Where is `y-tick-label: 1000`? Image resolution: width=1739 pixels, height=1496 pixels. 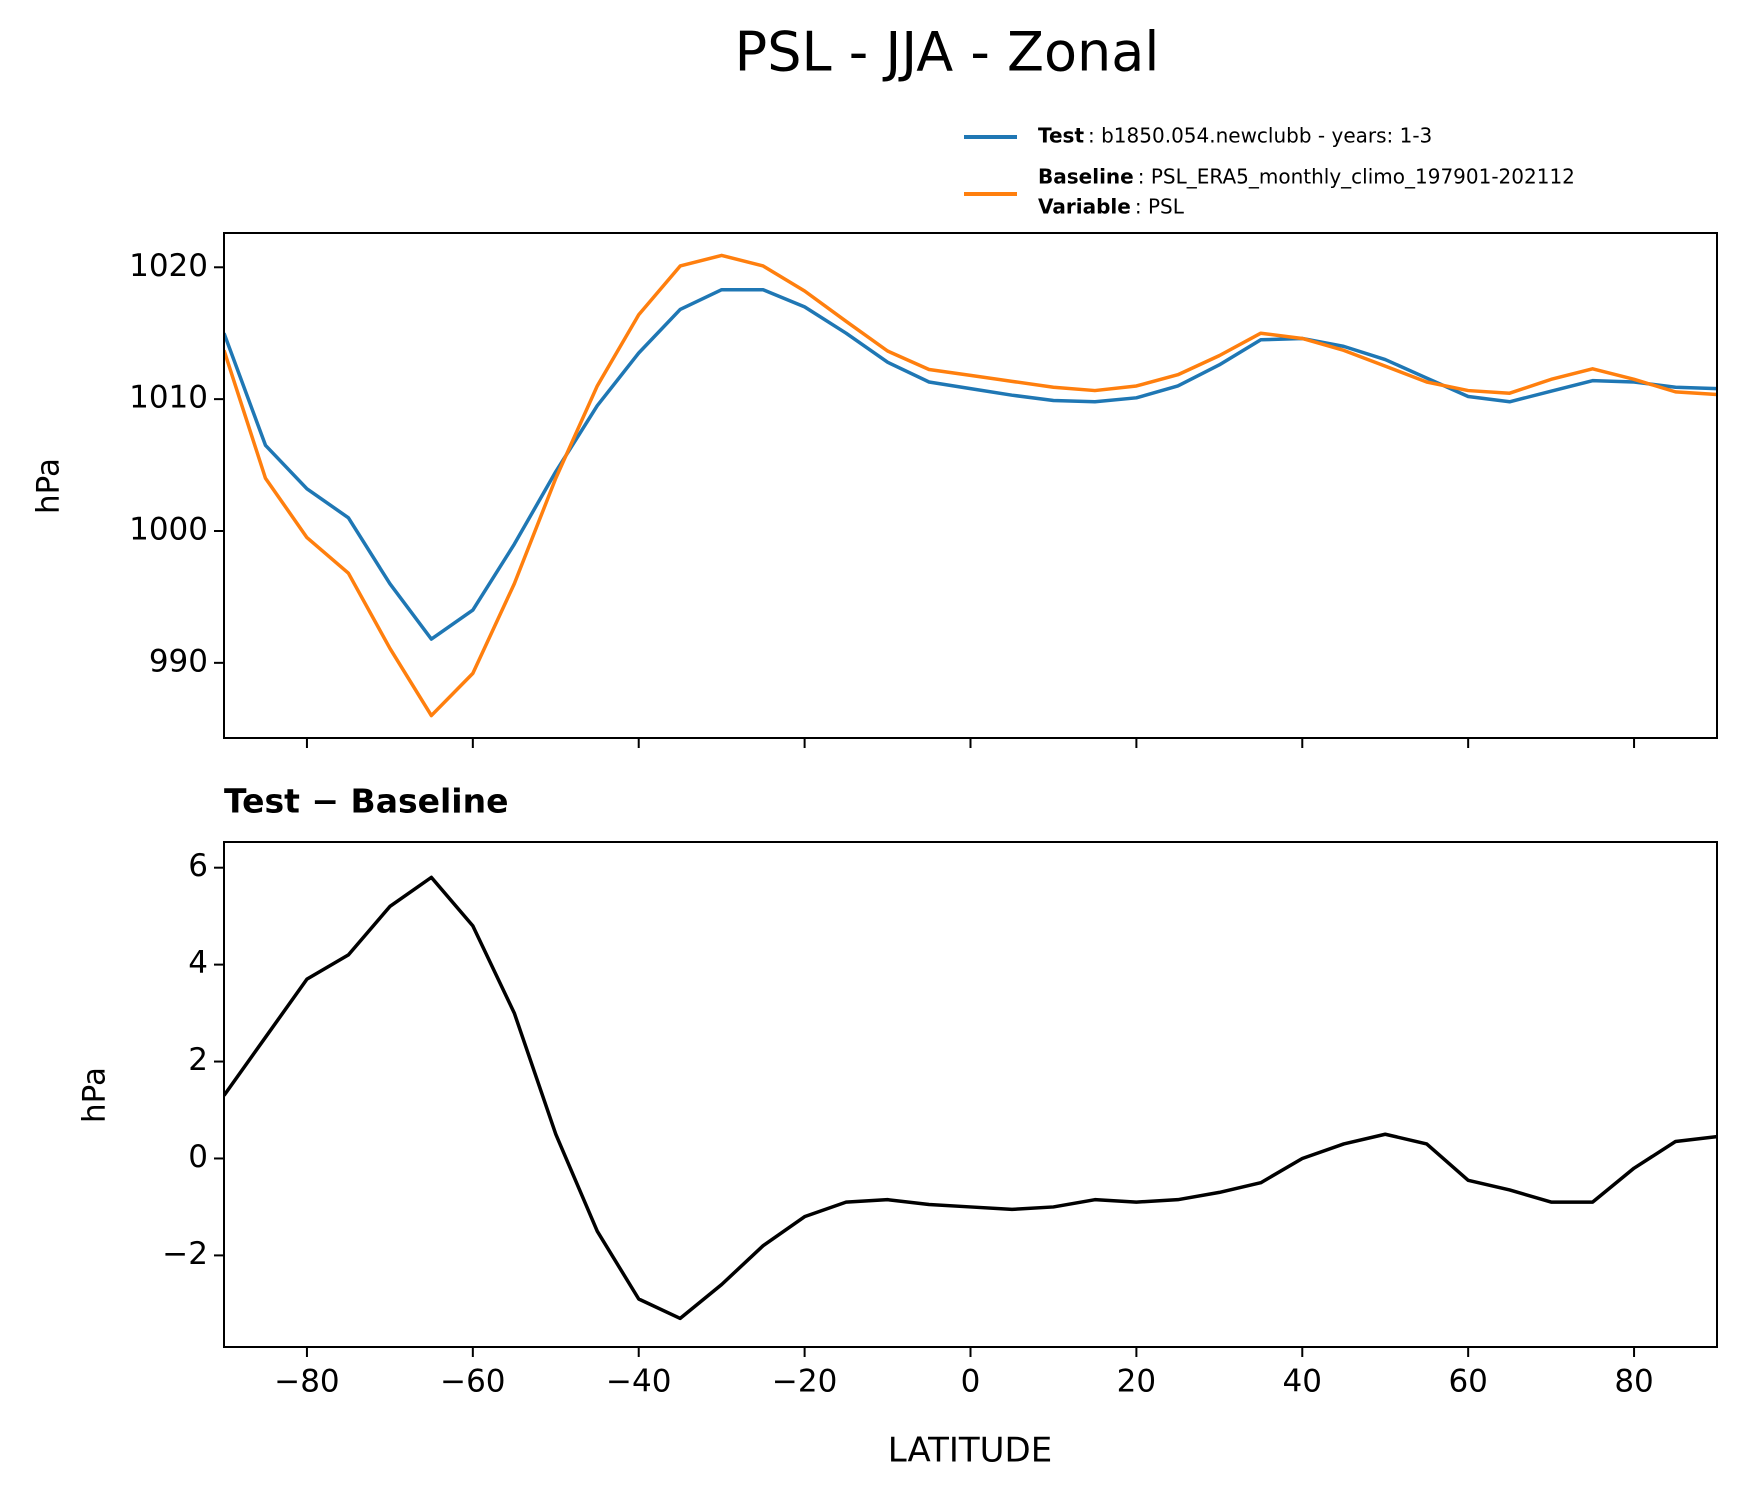 y-tick-label: 1000 is located at coordinates (168, 529).